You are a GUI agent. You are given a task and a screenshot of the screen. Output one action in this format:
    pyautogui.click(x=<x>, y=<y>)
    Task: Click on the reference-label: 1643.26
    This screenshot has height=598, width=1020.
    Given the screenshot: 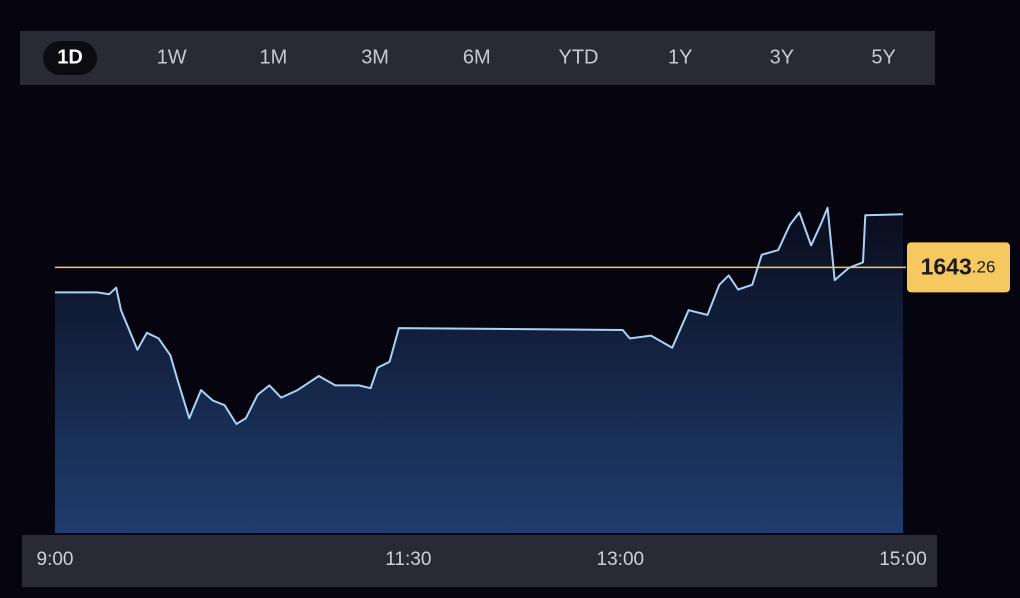 What is the action you would take?
    pyautogui.click(x=958, y=266)
    